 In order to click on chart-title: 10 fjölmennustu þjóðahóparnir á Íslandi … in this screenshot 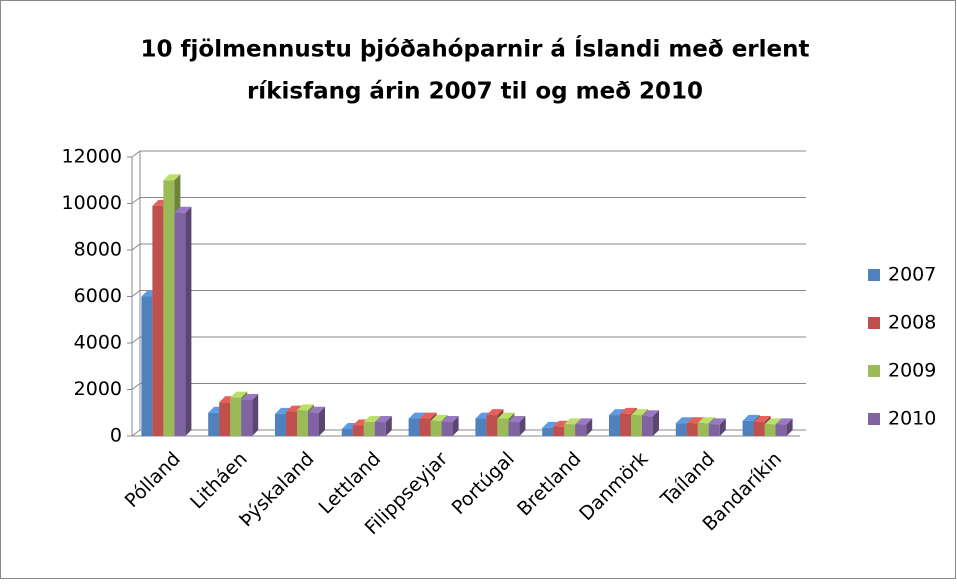, I will do `click(475, 49)`.